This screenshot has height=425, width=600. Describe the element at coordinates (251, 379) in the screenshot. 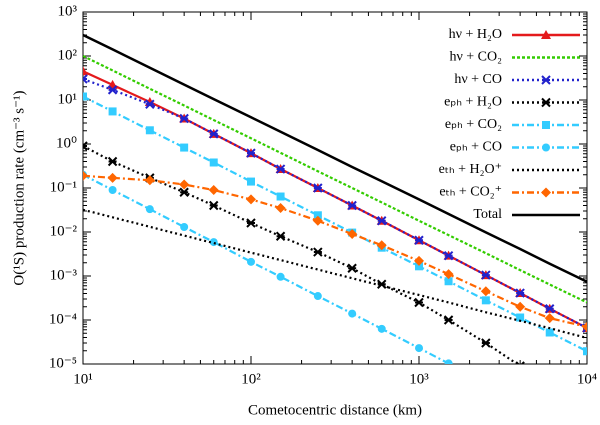

I see `x-tick-label: 10²` at that location.